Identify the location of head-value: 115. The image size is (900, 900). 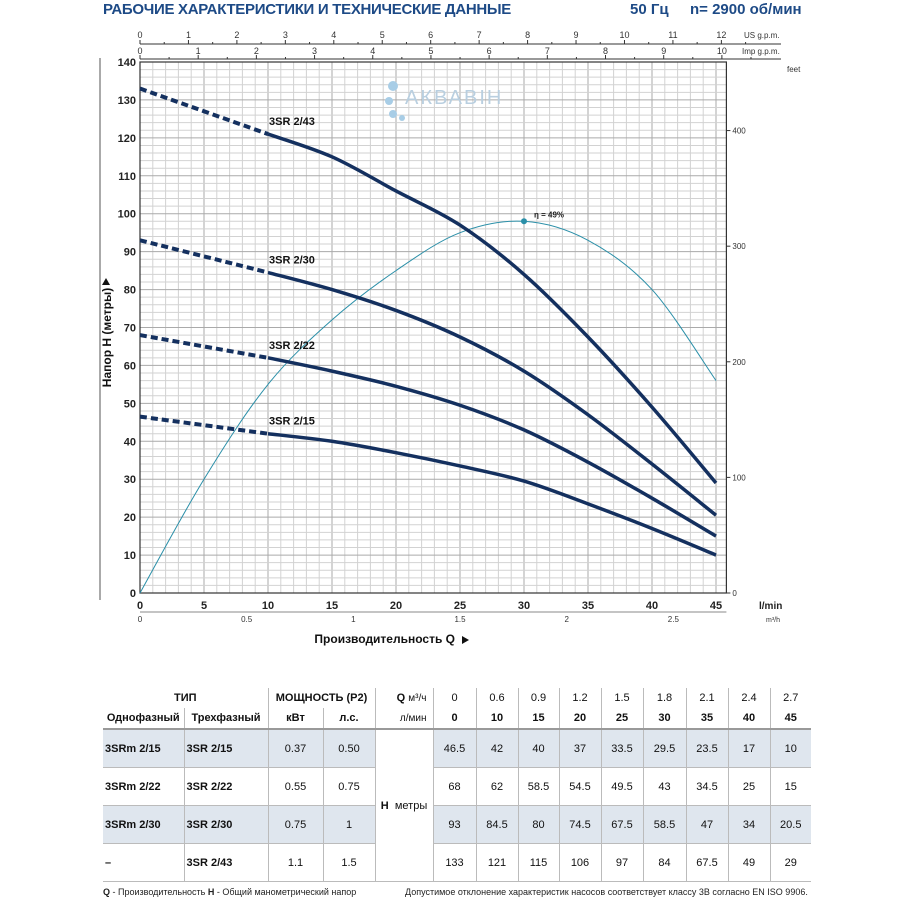
(538, 862).